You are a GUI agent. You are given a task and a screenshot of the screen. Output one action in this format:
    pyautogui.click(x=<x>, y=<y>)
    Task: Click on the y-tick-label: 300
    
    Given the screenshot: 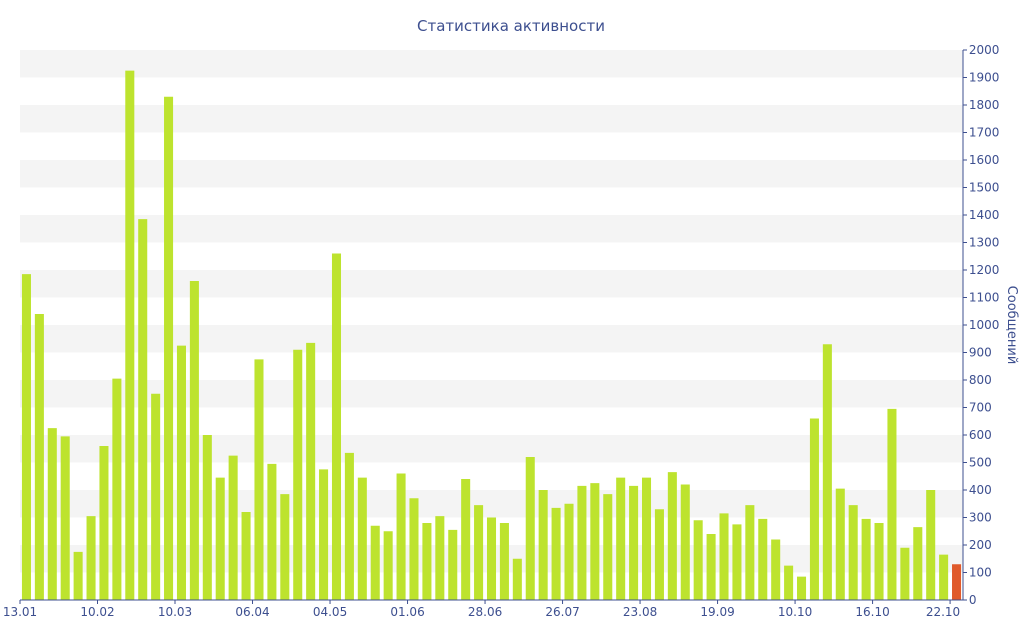 What is the action you would take?
    pyautogui.click(x=978, y=518)
    